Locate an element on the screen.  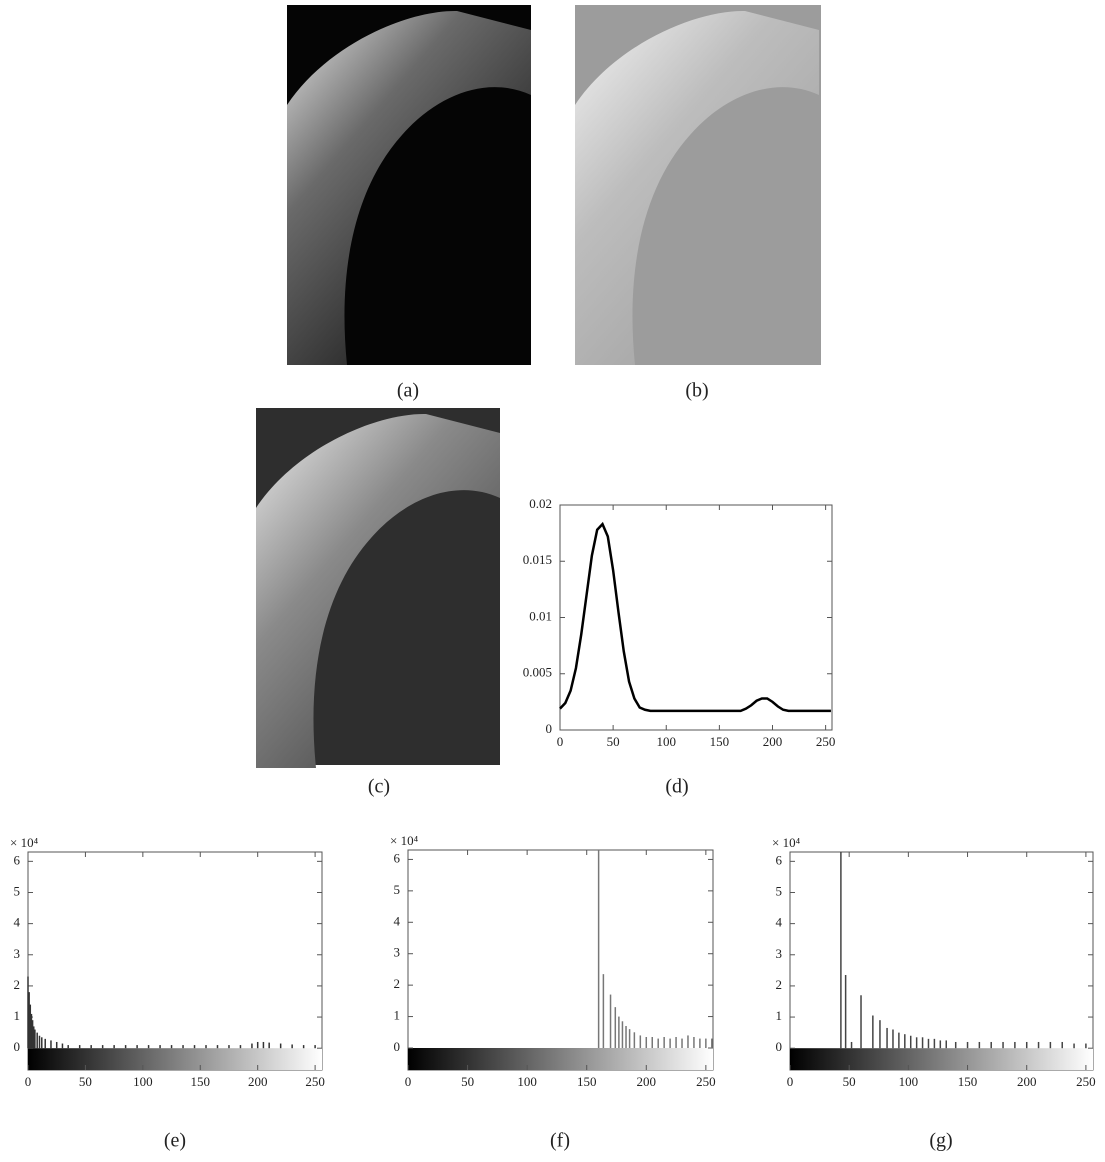
y-tick-label: 0.005 is located at coordinates (537, 672).